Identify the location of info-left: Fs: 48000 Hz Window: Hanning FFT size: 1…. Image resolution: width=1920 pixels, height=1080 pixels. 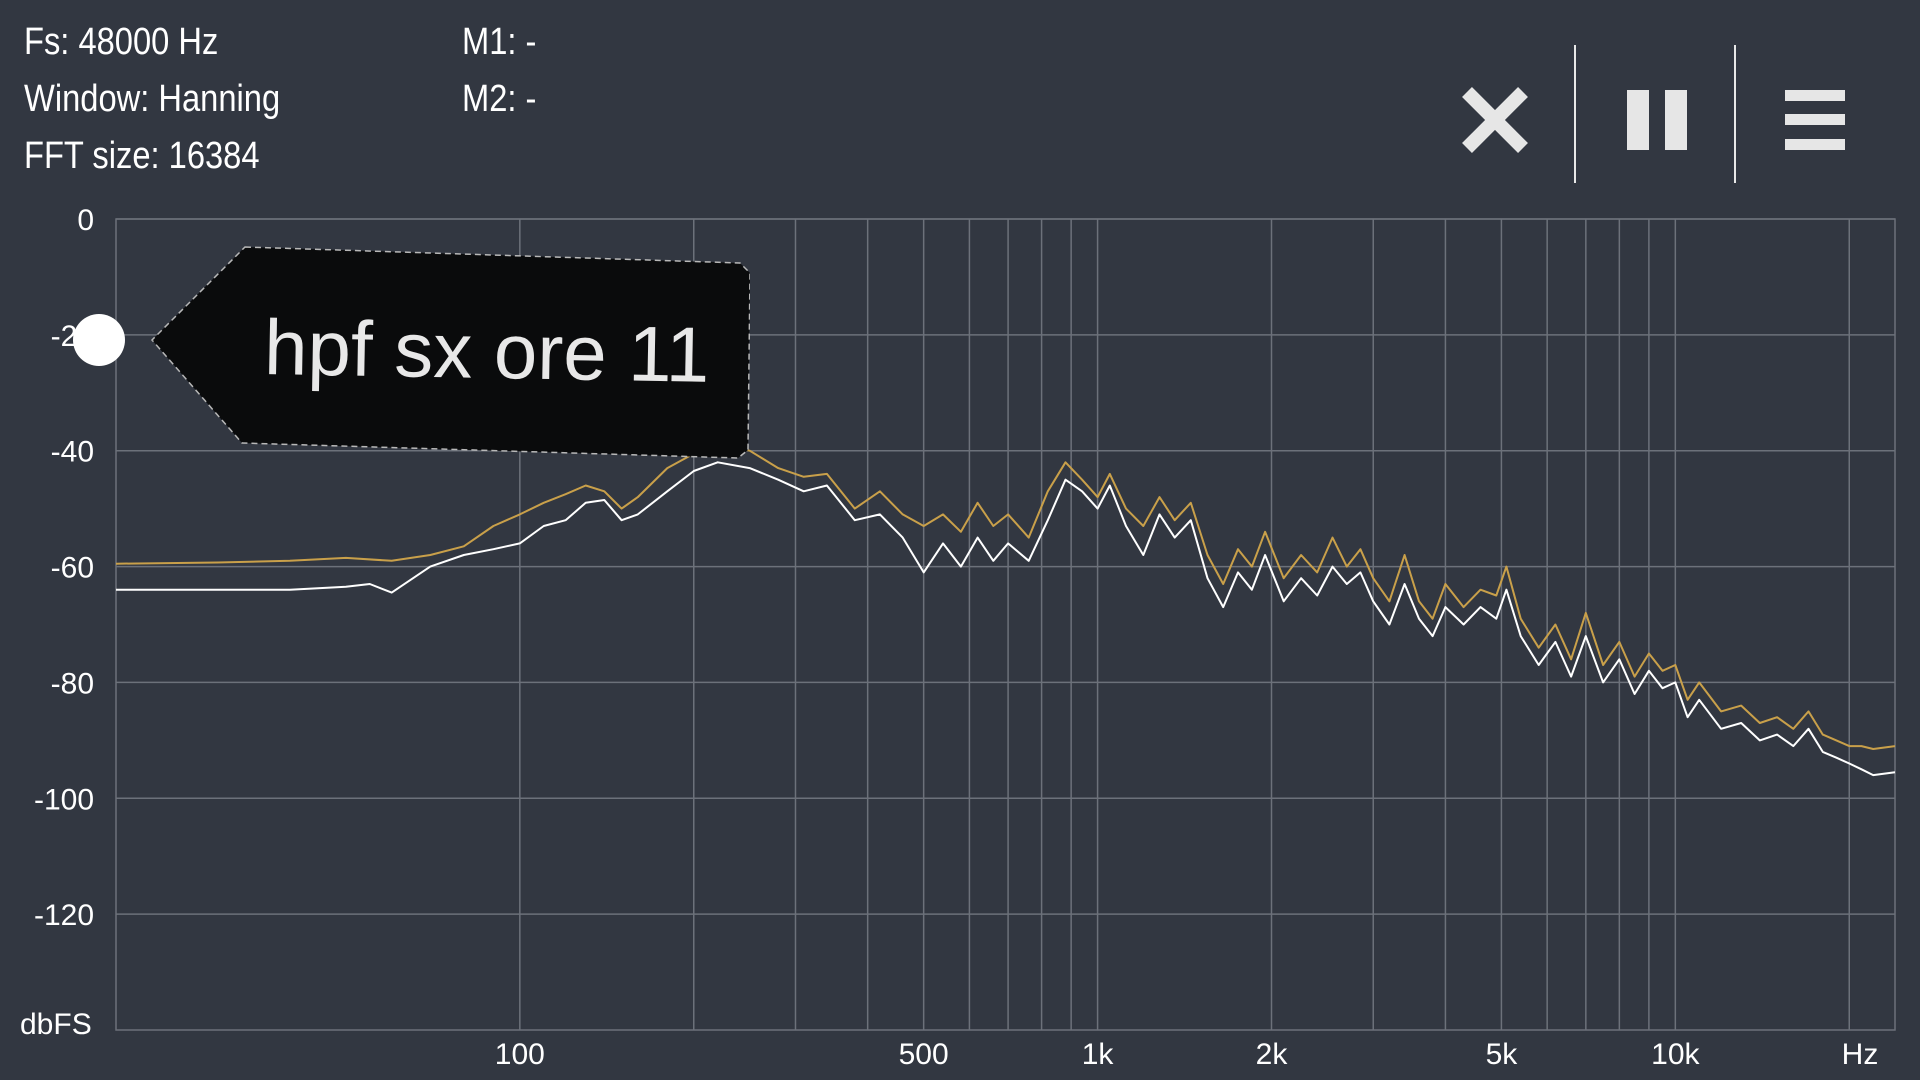
(152, 99).